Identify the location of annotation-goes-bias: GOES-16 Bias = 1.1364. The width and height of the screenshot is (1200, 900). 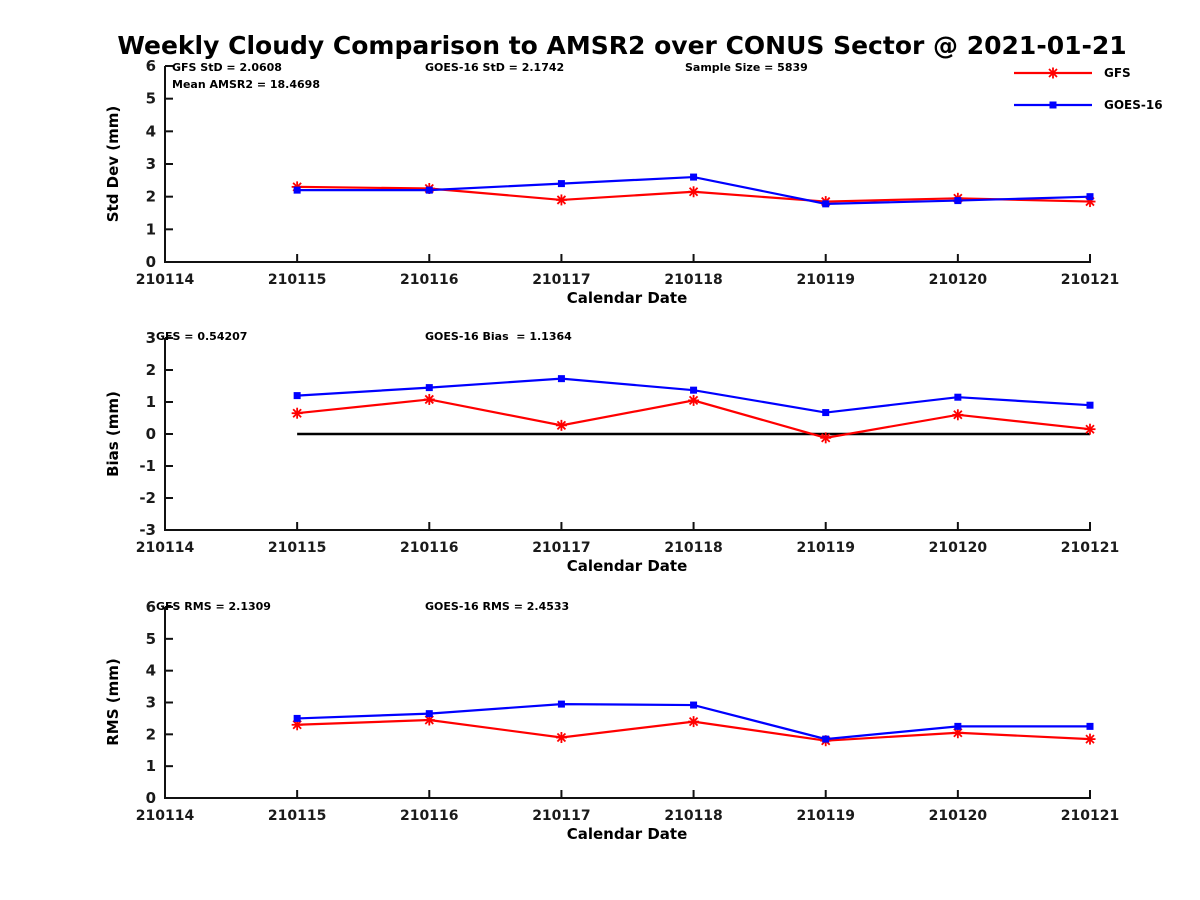
(498, 336).